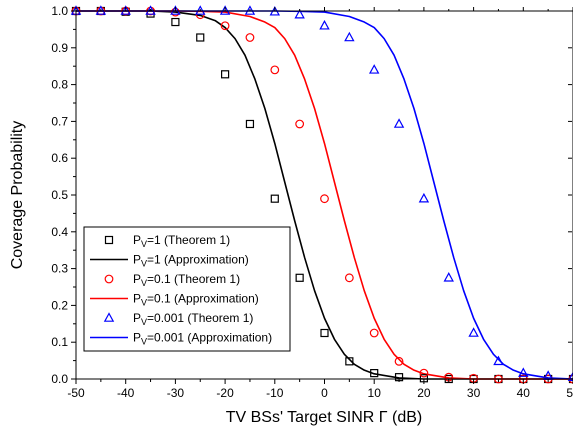 This screenshot has width=573, height=432. Describe the element at coordinates (193, 319) in the screenshot. I see `legend-label-4: PV=0.001 (Theorem 1)` at that location.